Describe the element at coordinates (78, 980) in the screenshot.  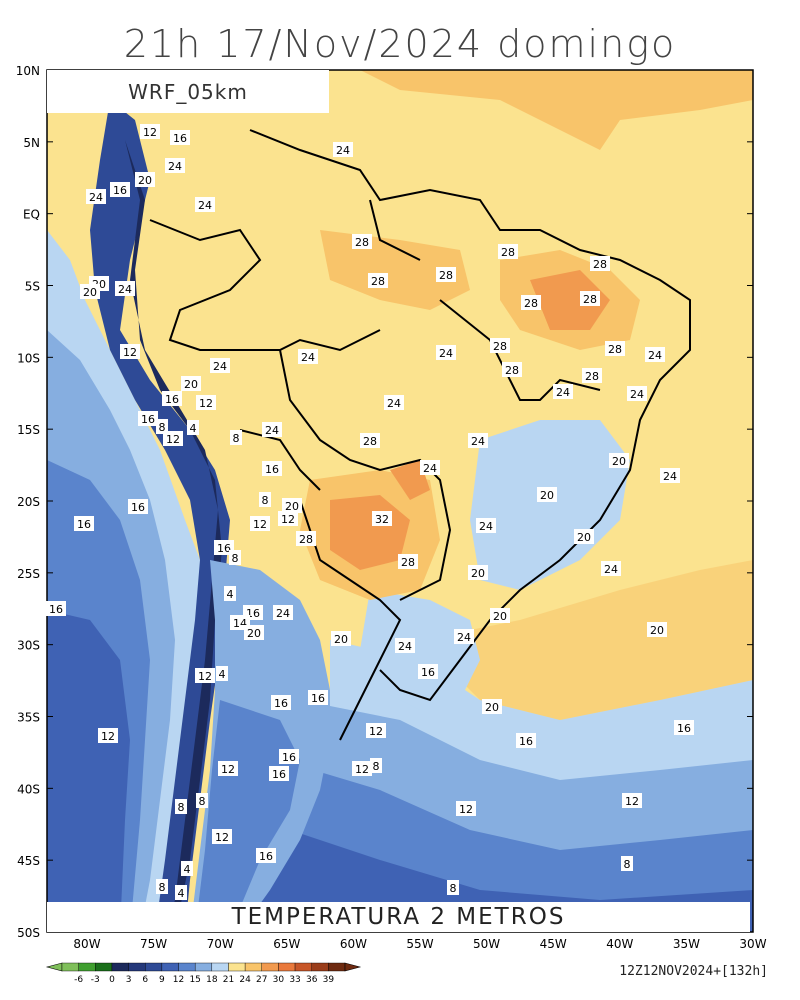
I see `colorbar-label: -6` at that location.